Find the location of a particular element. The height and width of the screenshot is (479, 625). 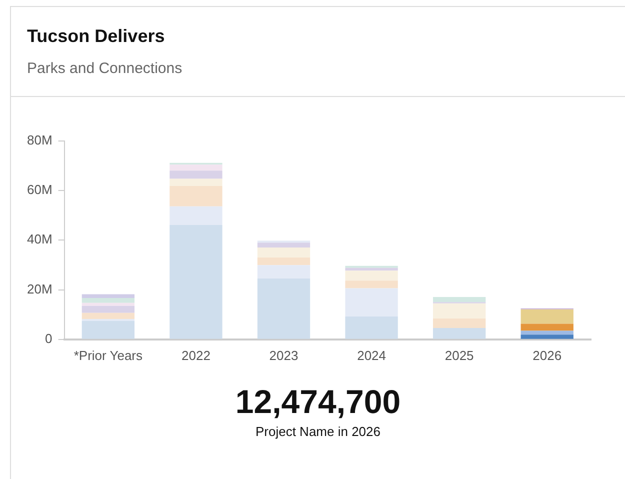

x-tick-label: 2022 is located at coordinates (196, 355).